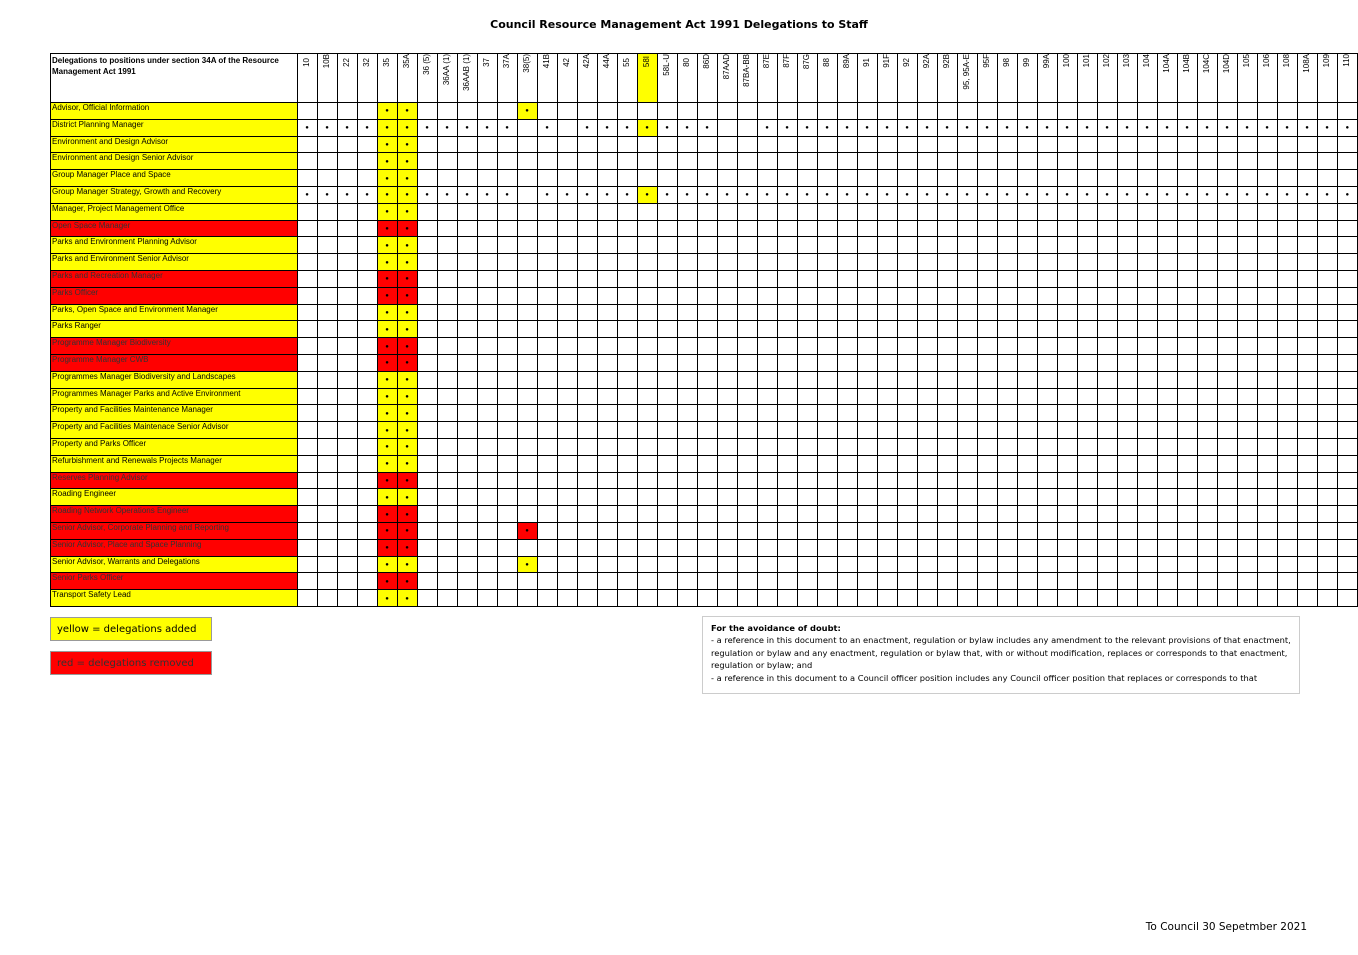 This screenshot has width=1358, height=955. Describe the element at coordinates (727, 67) in the screenshot. I see `column-header-label: 87AAD` at that location.